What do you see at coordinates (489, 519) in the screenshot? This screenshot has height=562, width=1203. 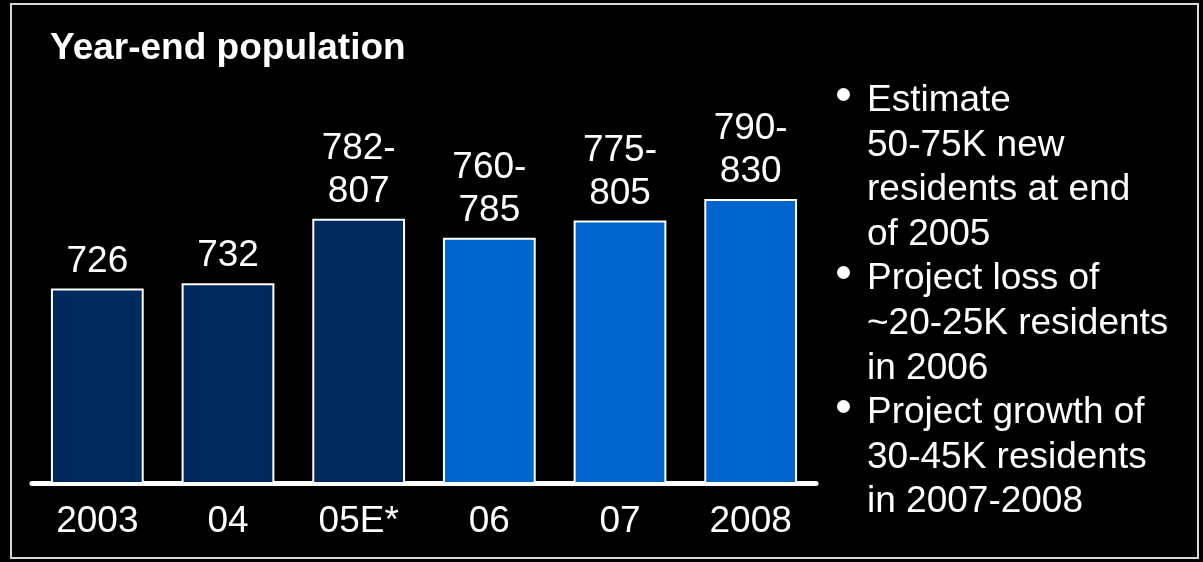 I see `x-tick-label: 06` at bounding box center [489, 519].